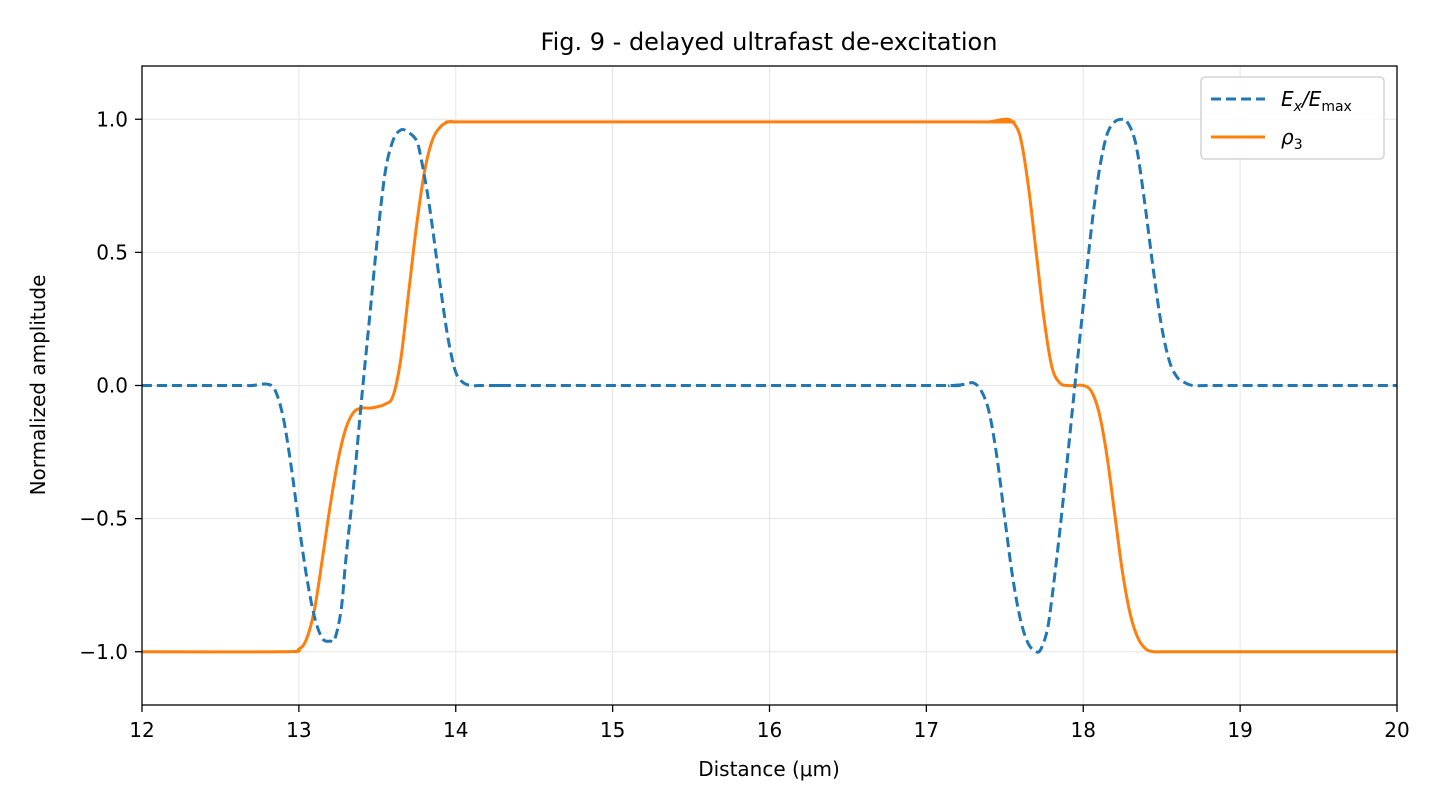 This screenshot has height=810, width=1440. What do you see at coordinates (1239, 730) in the screenshot?
I see `x-tick-label: 19` at bounding box center [1239, 730].